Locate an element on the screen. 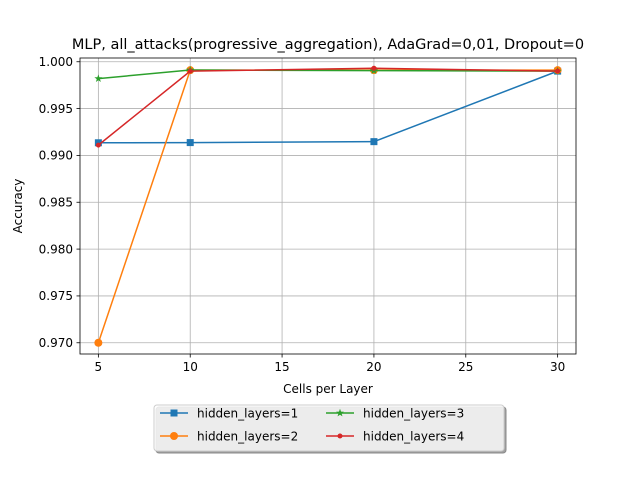  y-tick-label: 0.975 is located at coordinates (56, 296).